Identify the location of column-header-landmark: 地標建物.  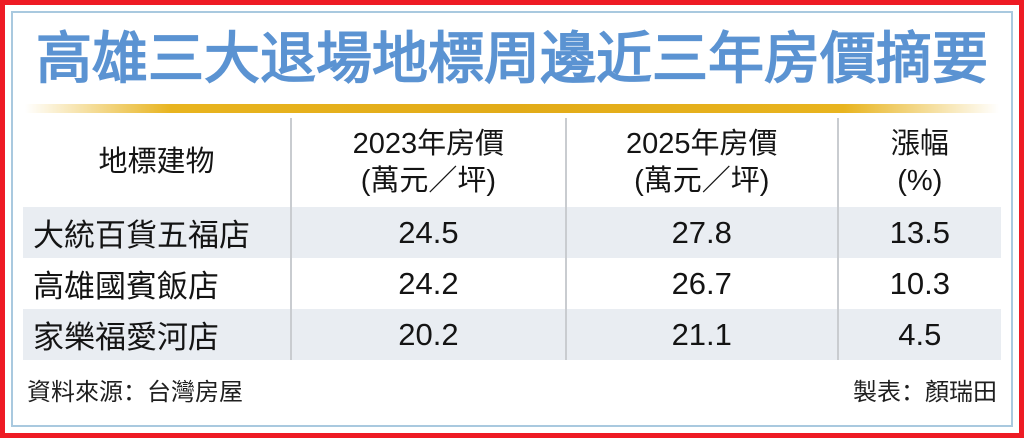
(156, 162).